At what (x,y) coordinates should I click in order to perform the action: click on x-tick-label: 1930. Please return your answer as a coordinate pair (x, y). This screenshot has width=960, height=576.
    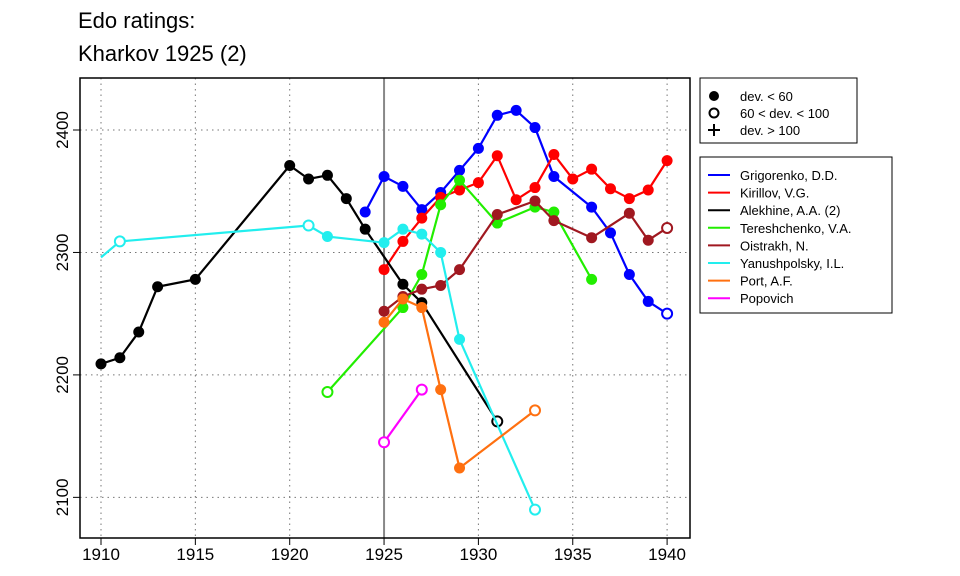
    Looking at the image, I should click on (478, 554).